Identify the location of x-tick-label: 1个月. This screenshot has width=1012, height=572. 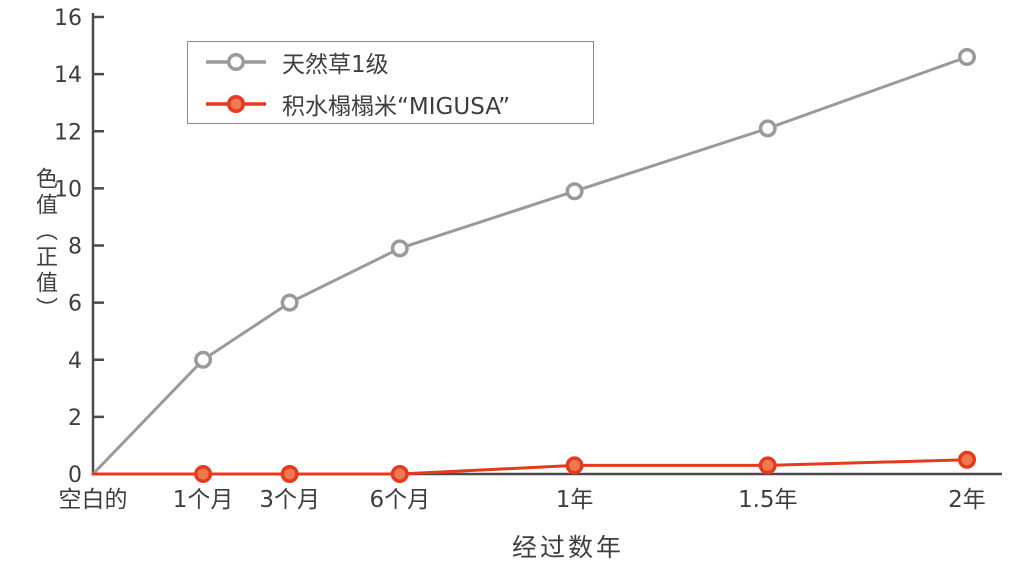
(203, 500).